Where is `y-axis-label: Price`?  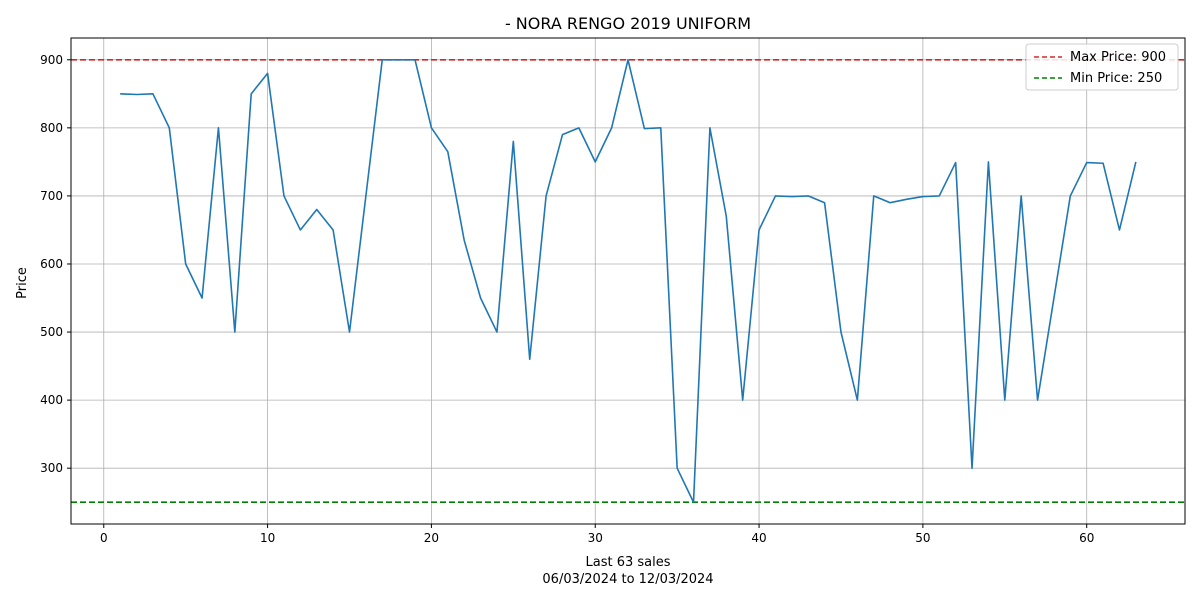 y-axis-label: Price is located at coordinates (22, 283).